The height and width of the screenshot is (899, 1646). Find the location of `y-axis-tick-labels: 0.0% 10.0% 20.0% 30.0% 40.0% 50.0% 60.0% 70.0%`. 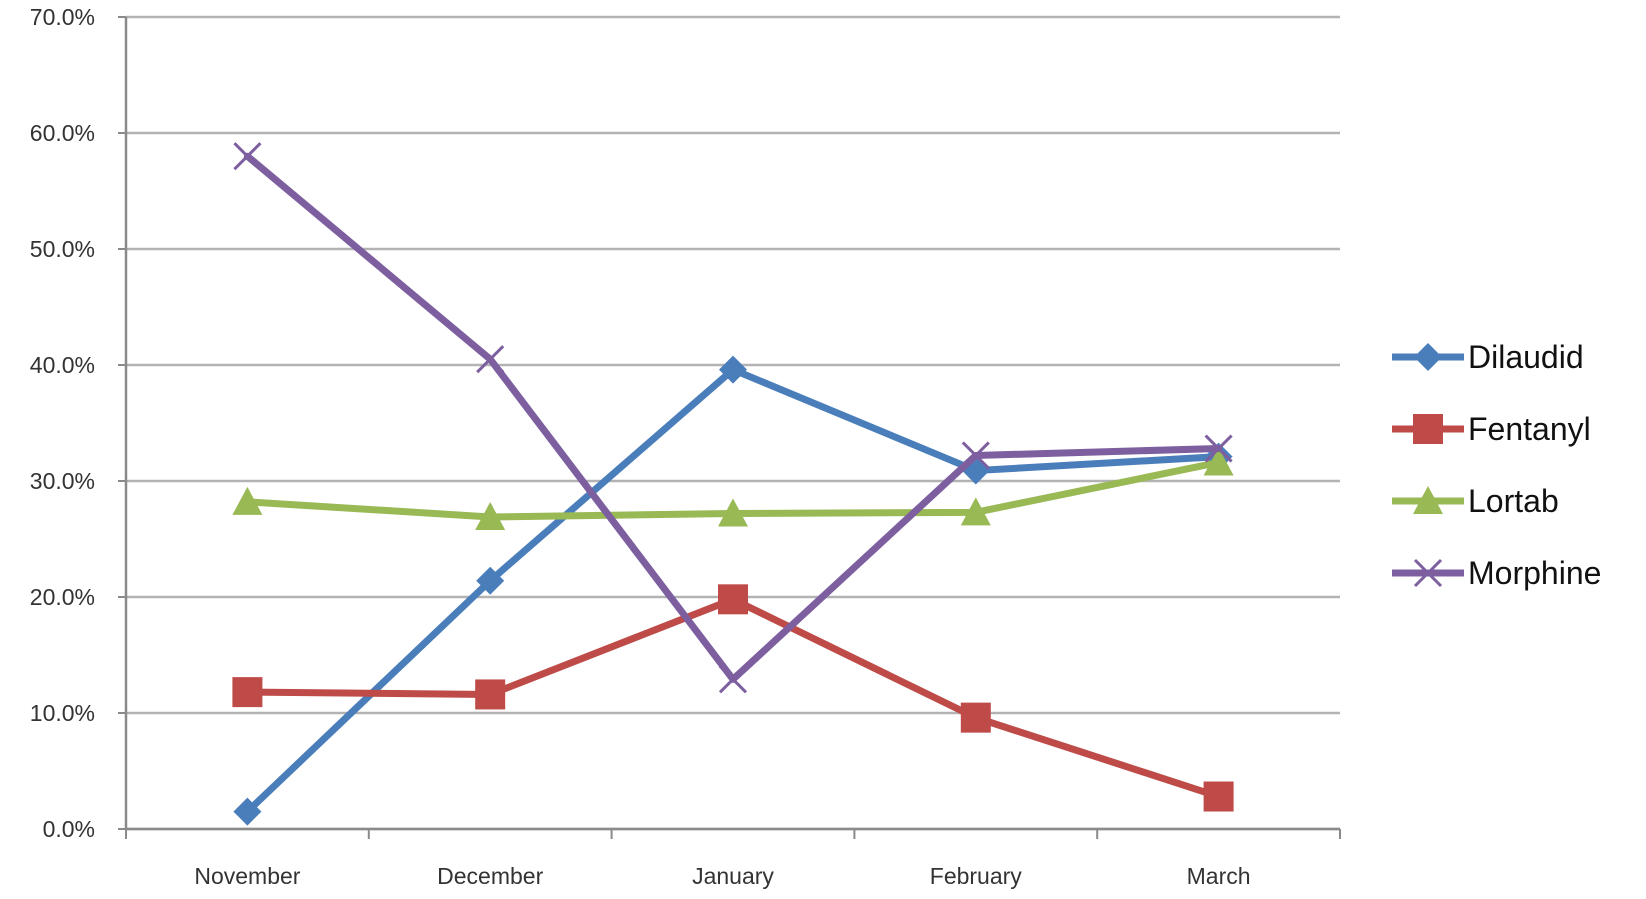

y-axis-tick-labels: 0.0% 10.0% 20.0% 30.0% 40.0% 50.0% 60.0% 70.0% is located at coordinates (62, 423).